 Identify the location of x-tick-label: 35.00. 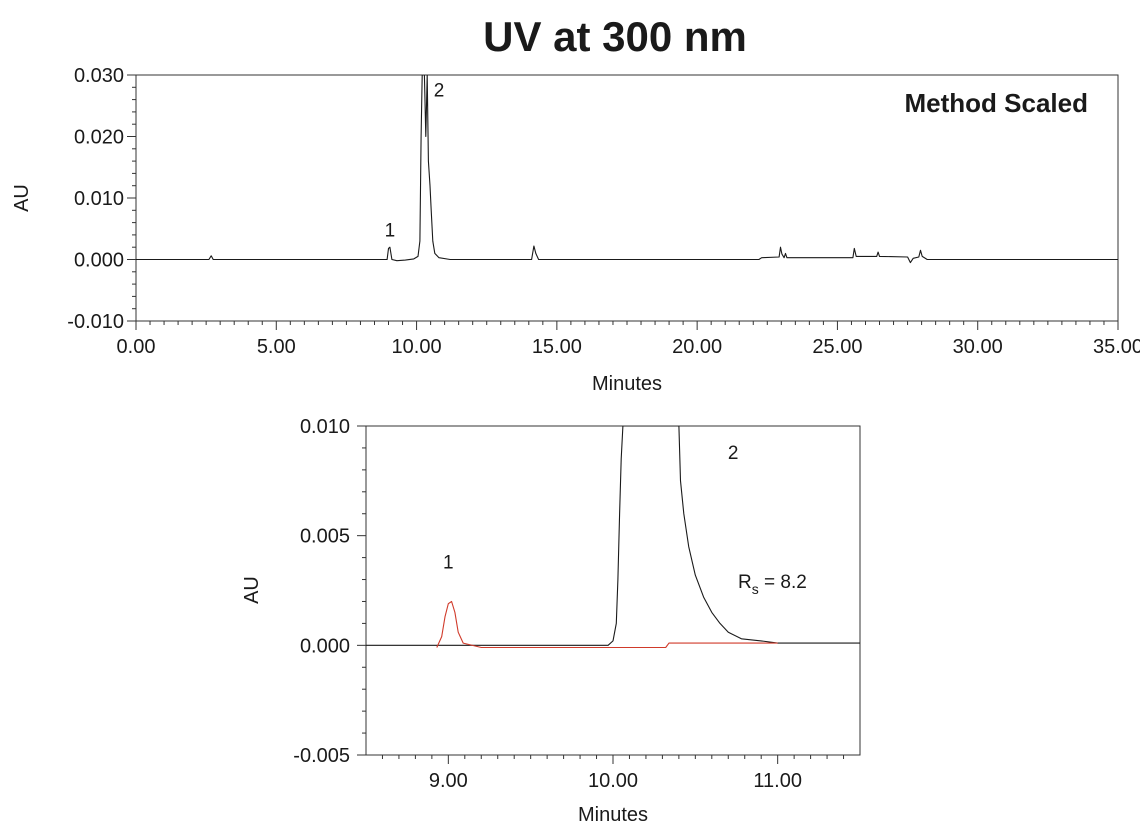
(1116, 347).